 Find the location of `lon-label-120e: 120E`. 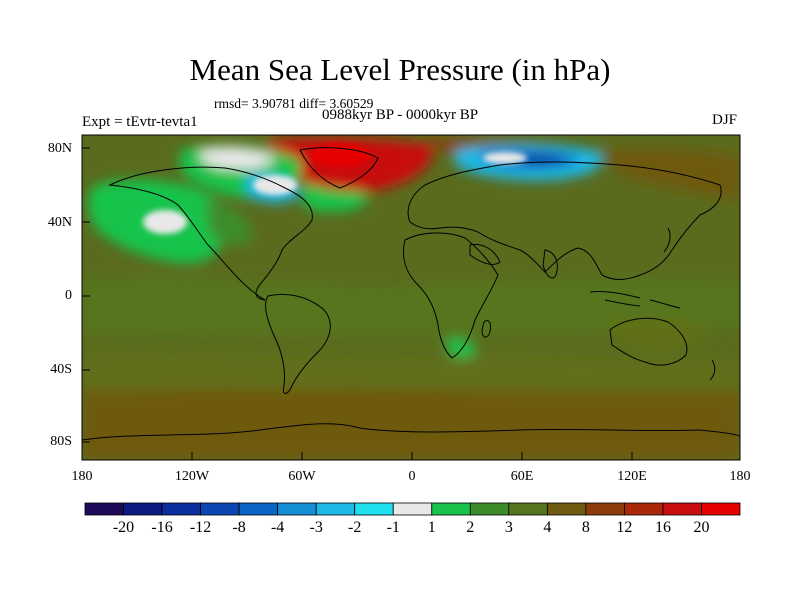

lon-label-120e: 120E is located at coordinates (632, 476).